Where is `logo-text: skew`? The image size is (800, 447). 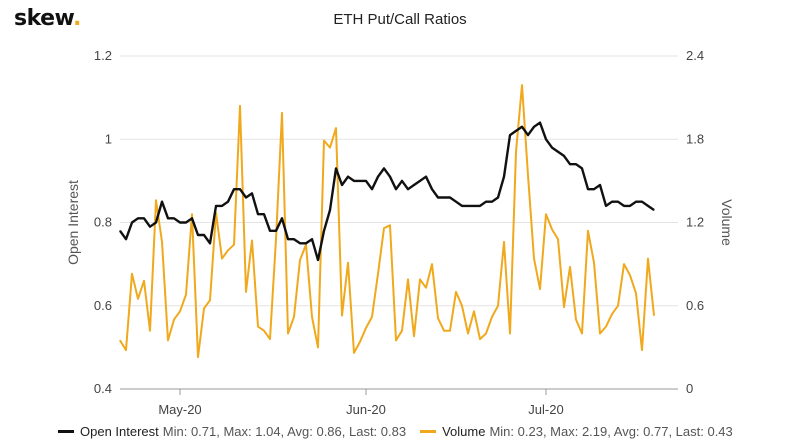
logo-text: skew is located at coordinates (43, 18).